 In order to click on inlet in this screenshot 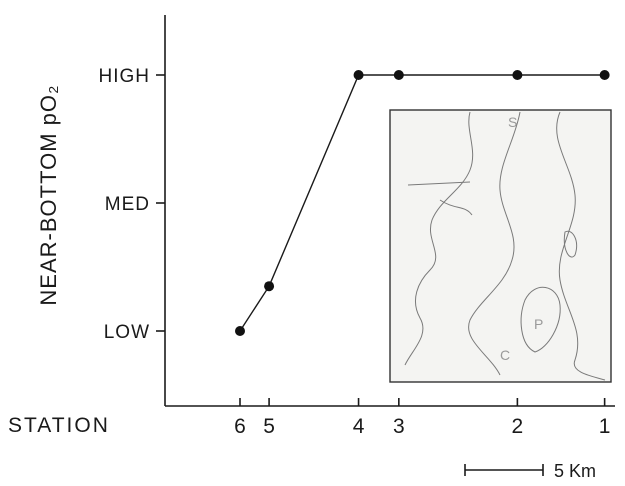, I will do `click(440, 198)`.